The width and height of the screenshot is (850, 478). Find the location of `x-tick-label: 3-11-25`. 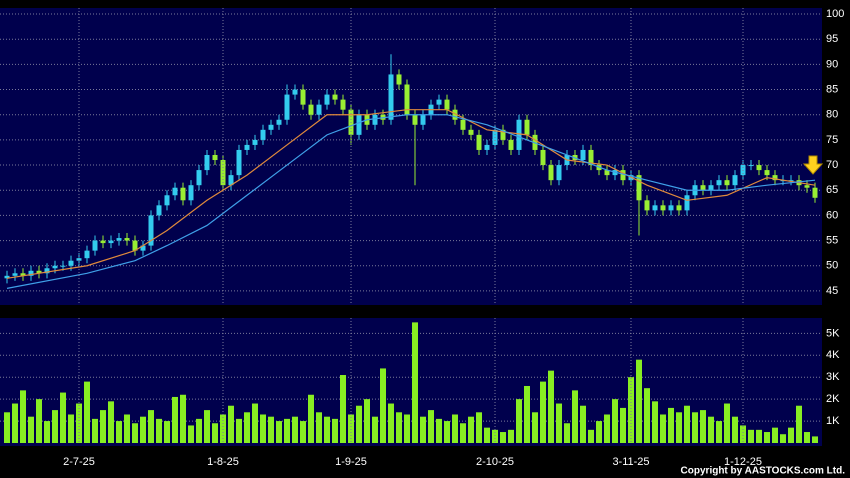

x-tick-label: 3-11-25 is located at coordinates (630, 462).